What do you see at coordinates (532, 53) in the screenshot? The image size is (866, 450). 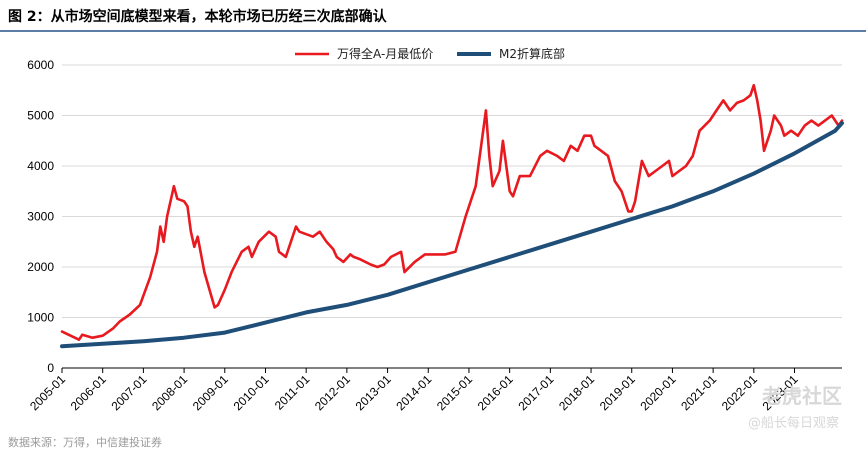 I see `legend-label-2: M2折算底部` at bounding box center [532, 53].